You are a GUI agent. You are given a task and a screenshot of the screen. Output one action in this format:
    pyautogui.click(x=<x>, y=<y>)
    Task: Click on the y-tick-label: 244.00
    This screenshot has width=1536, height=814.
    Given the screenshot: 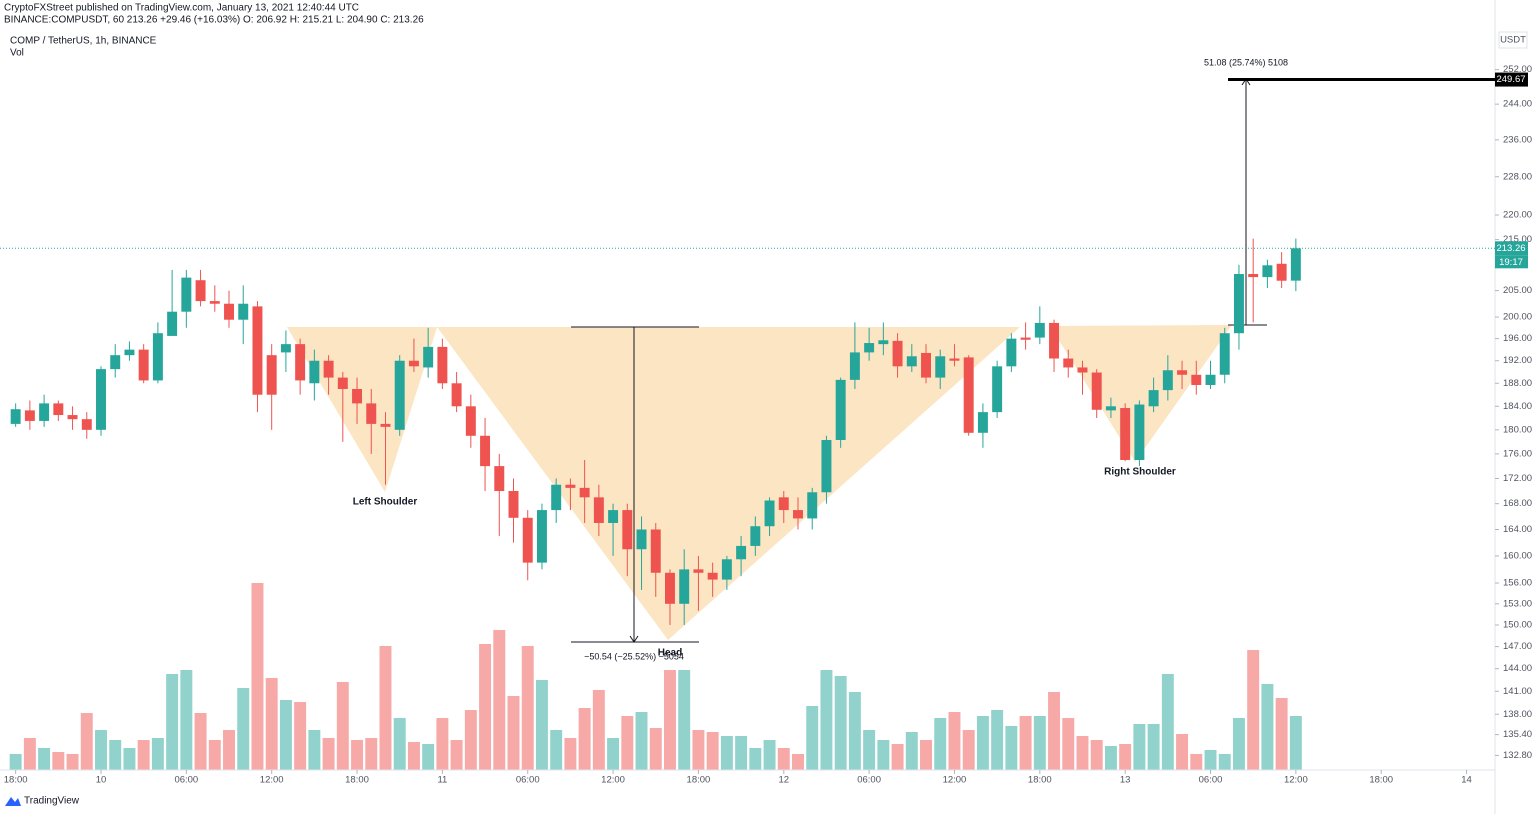 What is the action you would take?
    pyautogui.click(x=1517, y=104)
    